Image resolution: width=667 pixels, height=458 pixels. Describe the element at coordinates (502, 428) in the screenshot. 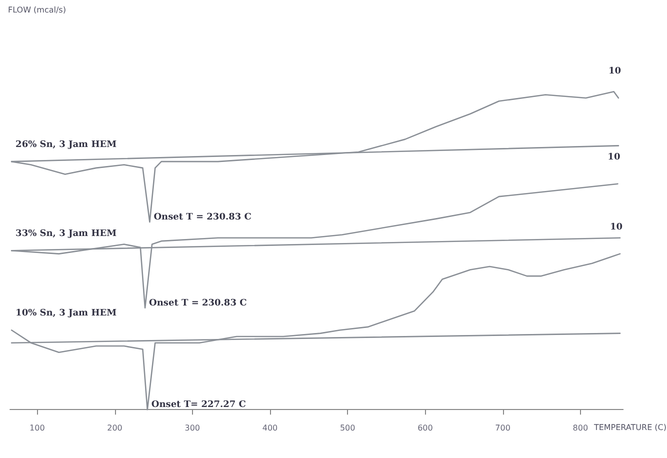

I see `x-tick-label: 700` at that location.